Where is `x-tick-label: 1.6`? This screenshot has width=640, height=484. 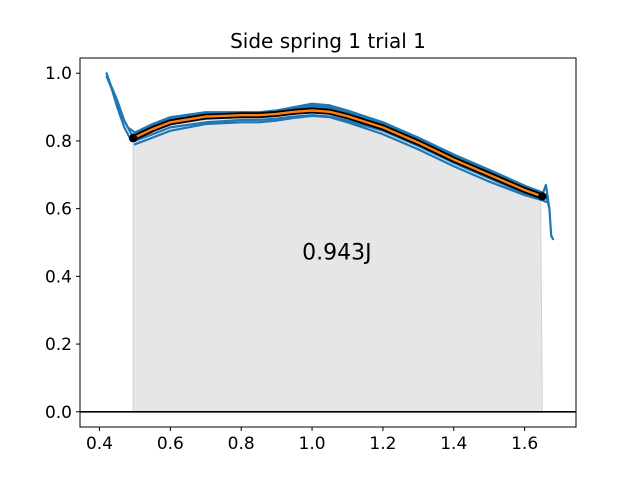
x-tick-label: 1.6 is located at coordinates (524, 444).